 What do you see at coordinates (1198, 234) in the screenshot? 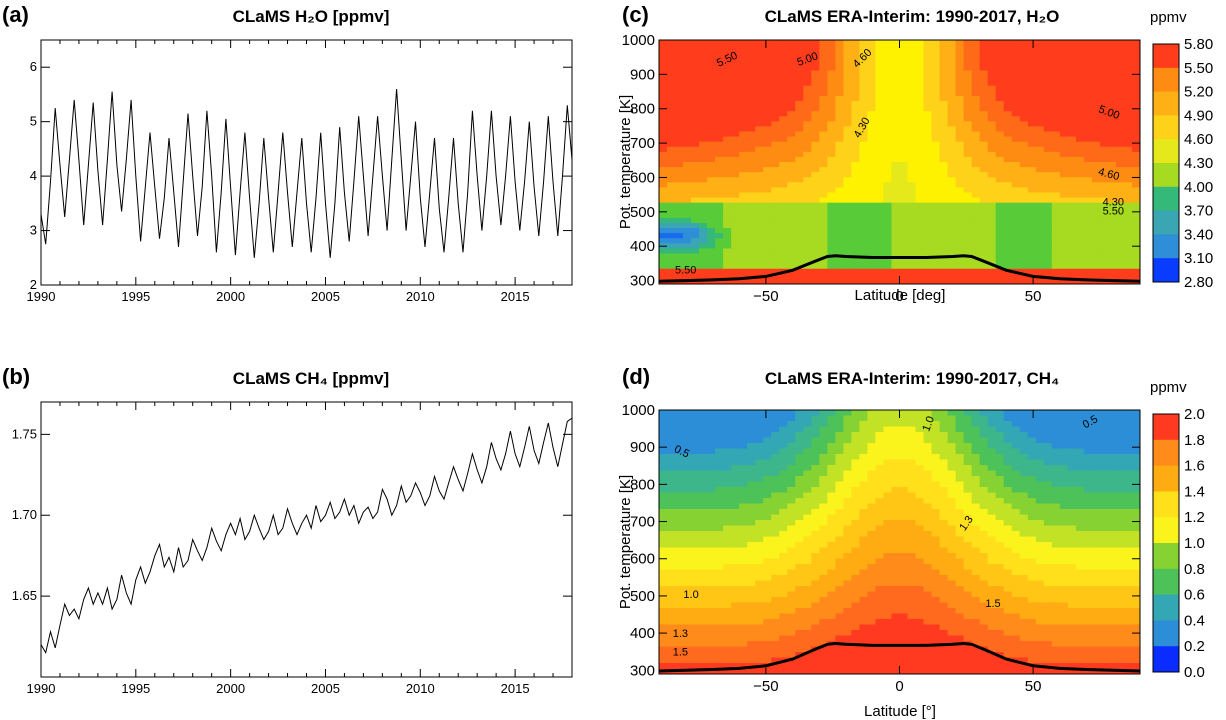
I see `colorbar-tick-label: 3.40` at bounding box center [1198, 234].